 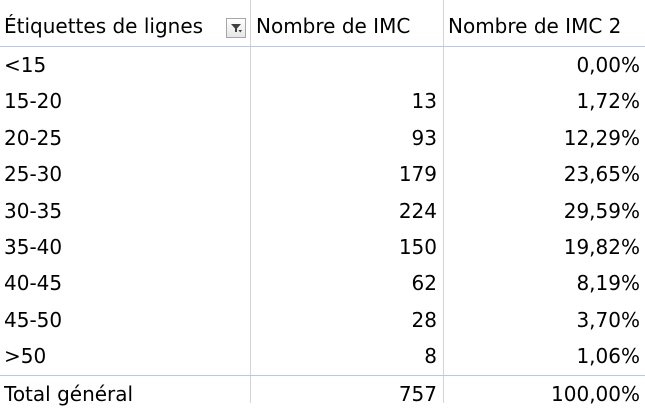 I want to click on header-count: Nombre de IMC, so click(x=333, y=26).